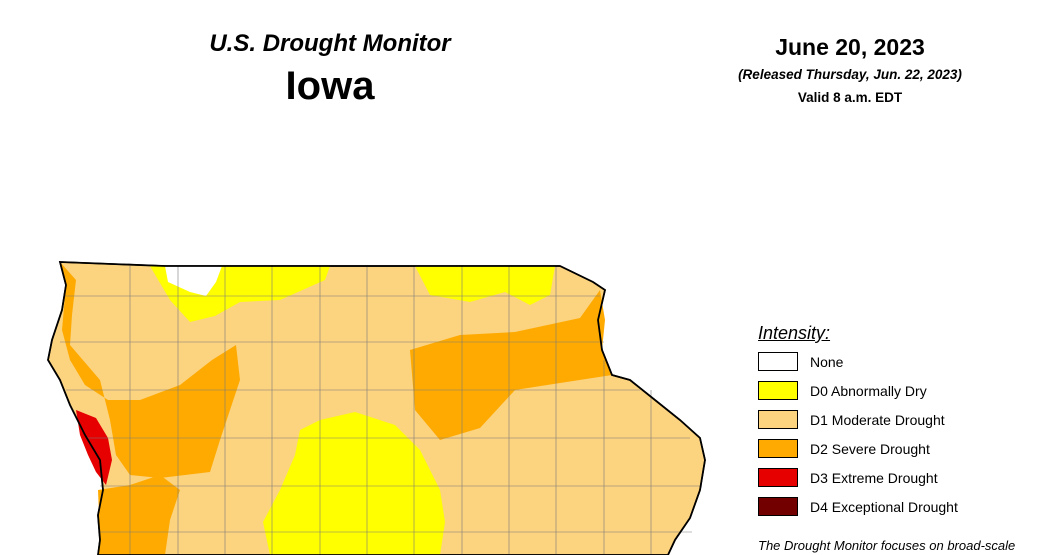 The width and height of the screenshot is (1055, 555). I want to click on legend-swatch-d2, so click(778, 448).